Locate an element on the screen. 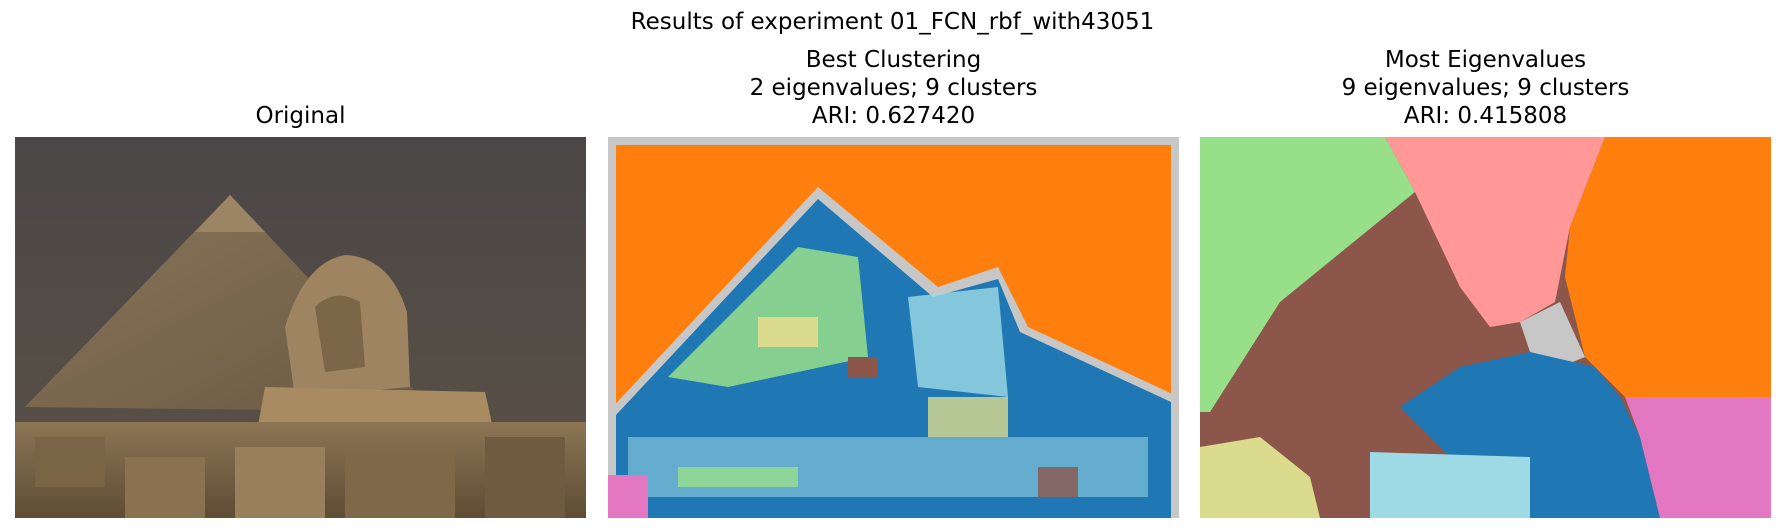 Image resolution: width=1785 pixels, height=532 pixels. panel-3-title-line-1: Most Eigenvalues is located at coordinates (1485, 60).